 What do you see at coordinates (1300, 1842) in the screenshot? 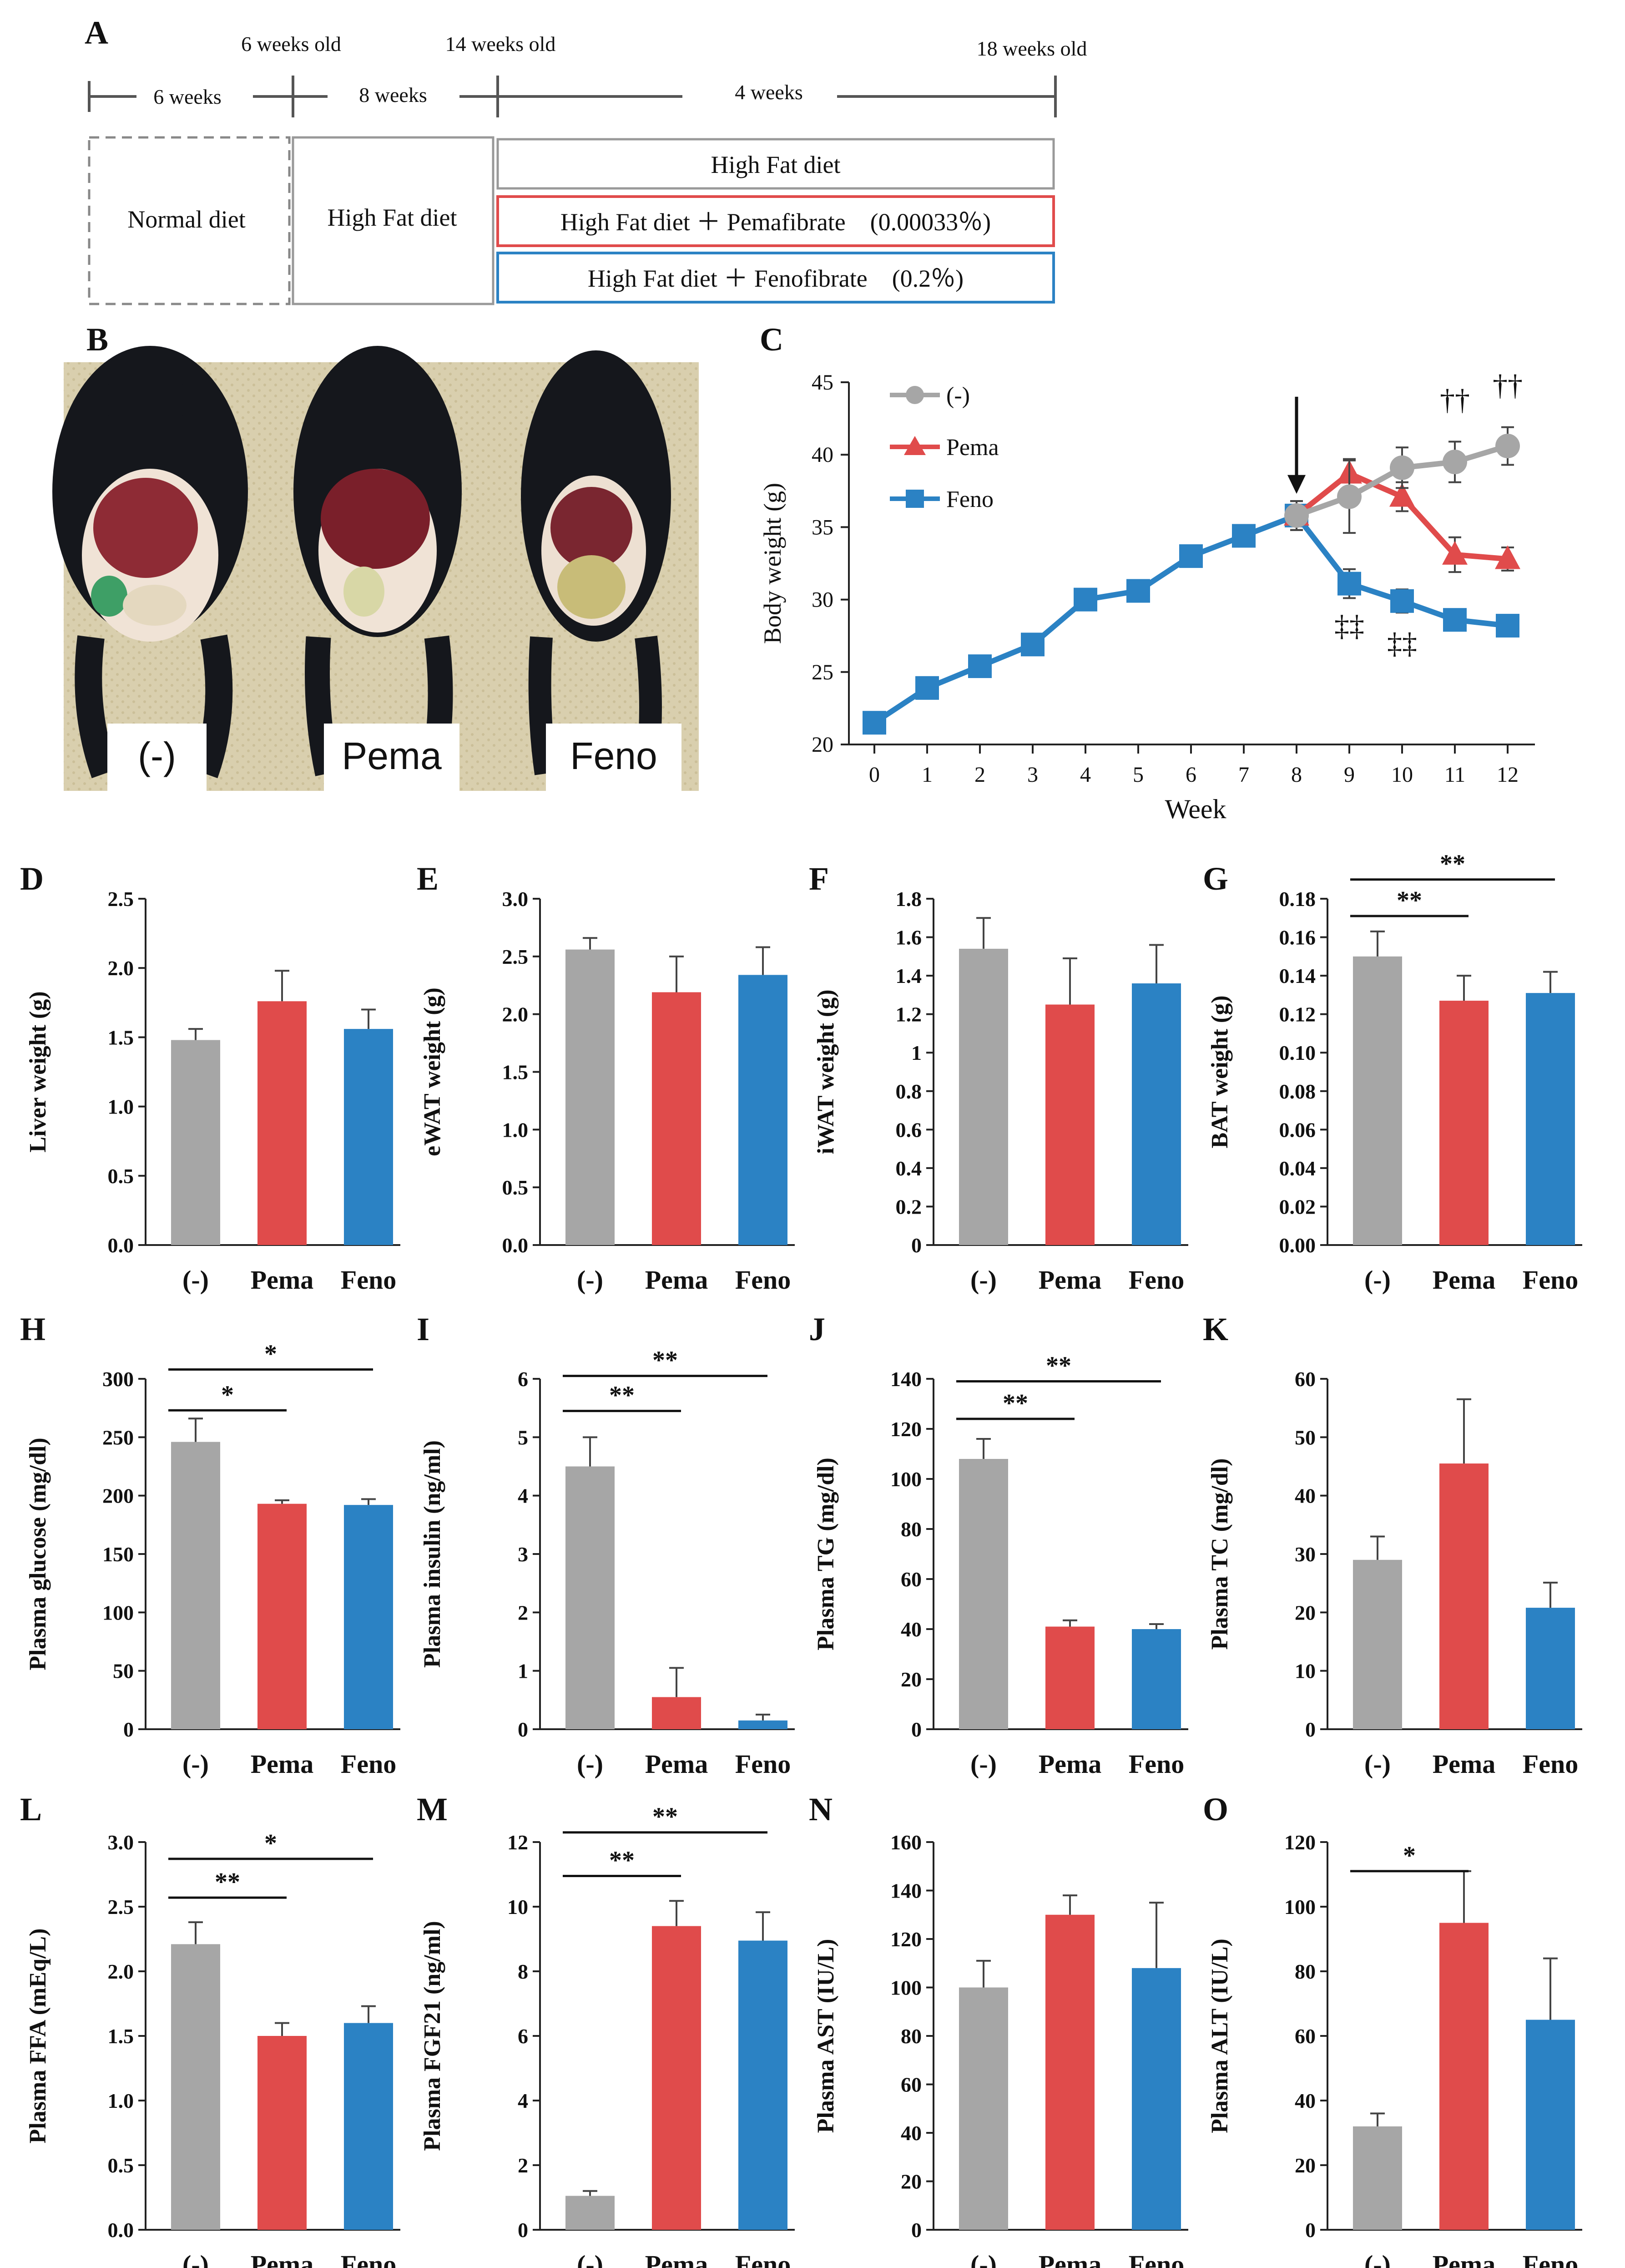
I see `y-tick-label: 120` at bounding box center [1300, 1842].